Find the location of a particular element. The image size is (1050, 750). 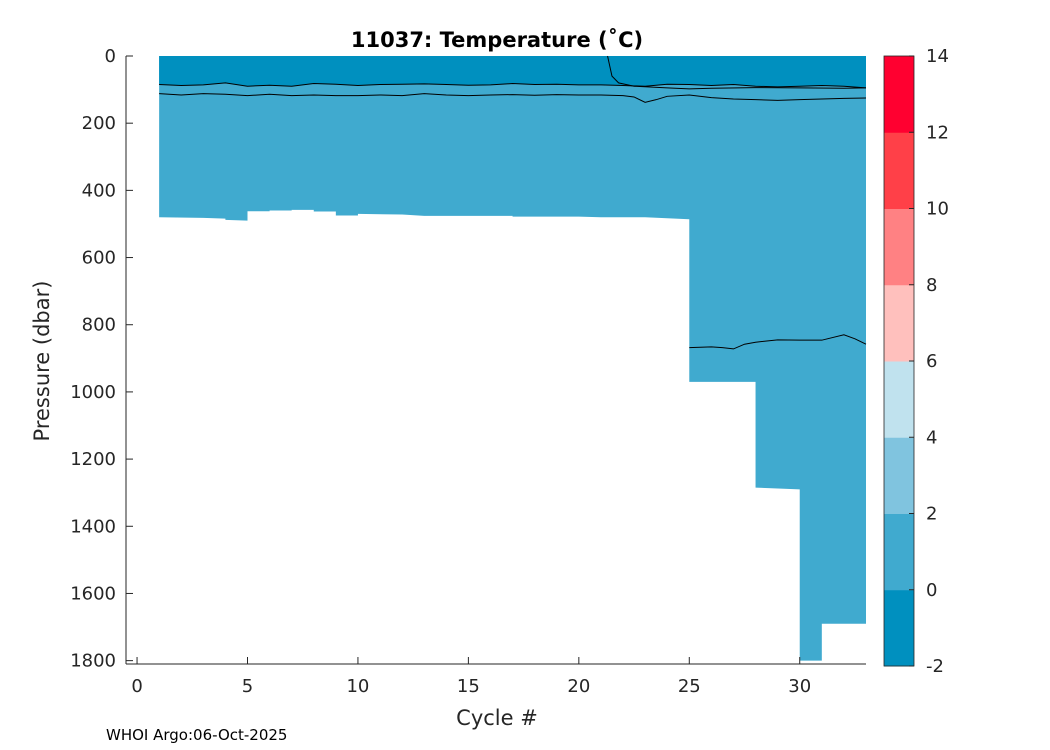

colorbar-tick-label: 14 is located at coordinates (937, 56).